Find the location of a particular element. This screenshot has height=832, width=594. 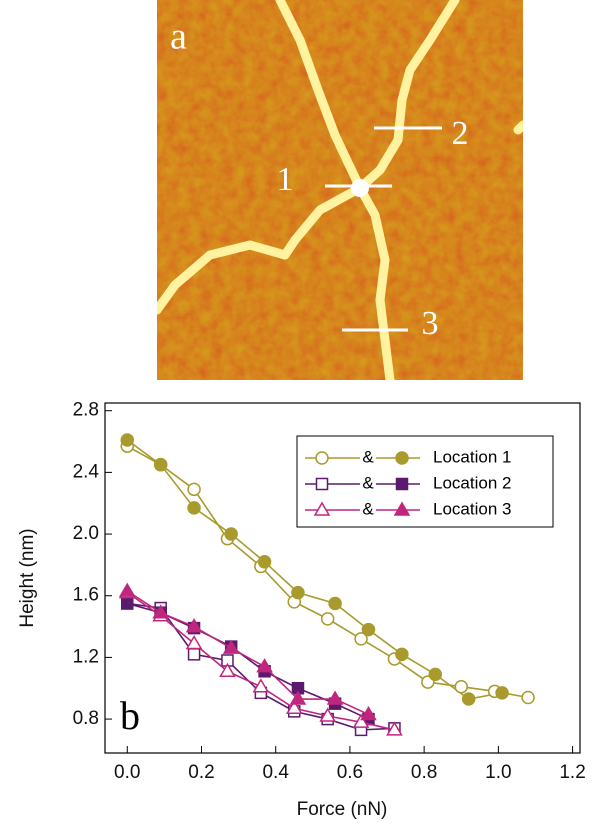

y-tick-label: 2.4 is located at coordinates (86, 471).